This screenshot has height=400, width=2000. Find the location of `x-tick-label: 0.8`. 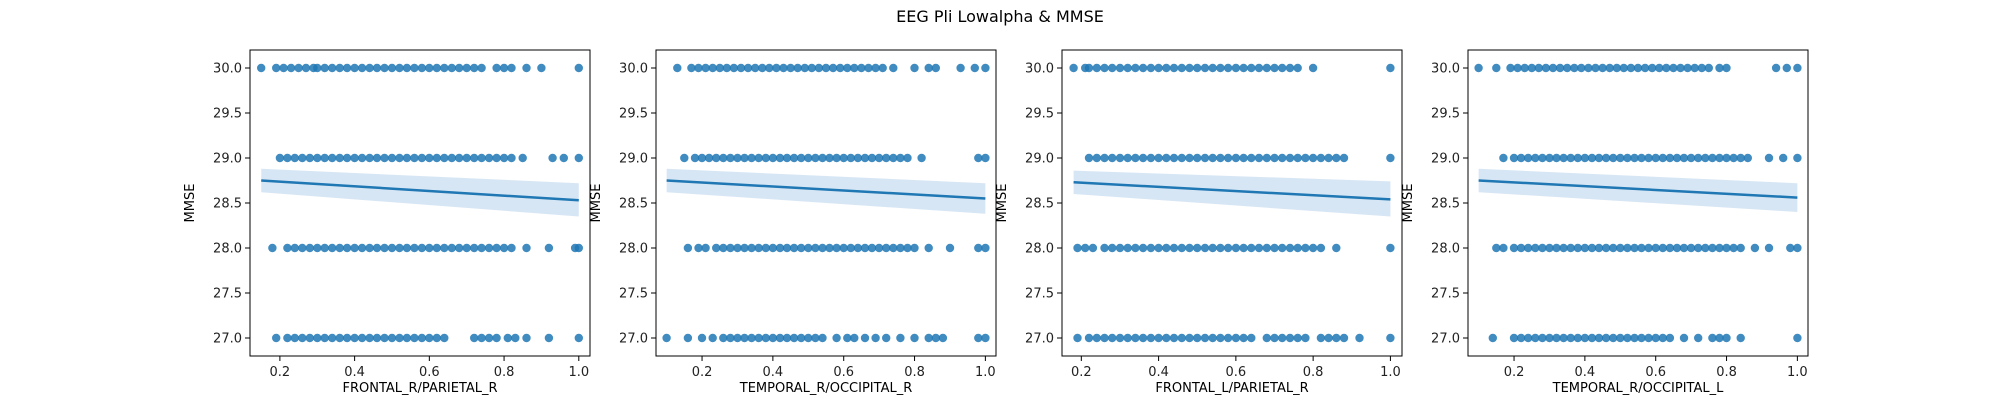

x-tick-label: 0.8 is located at coordinates (504, 372).